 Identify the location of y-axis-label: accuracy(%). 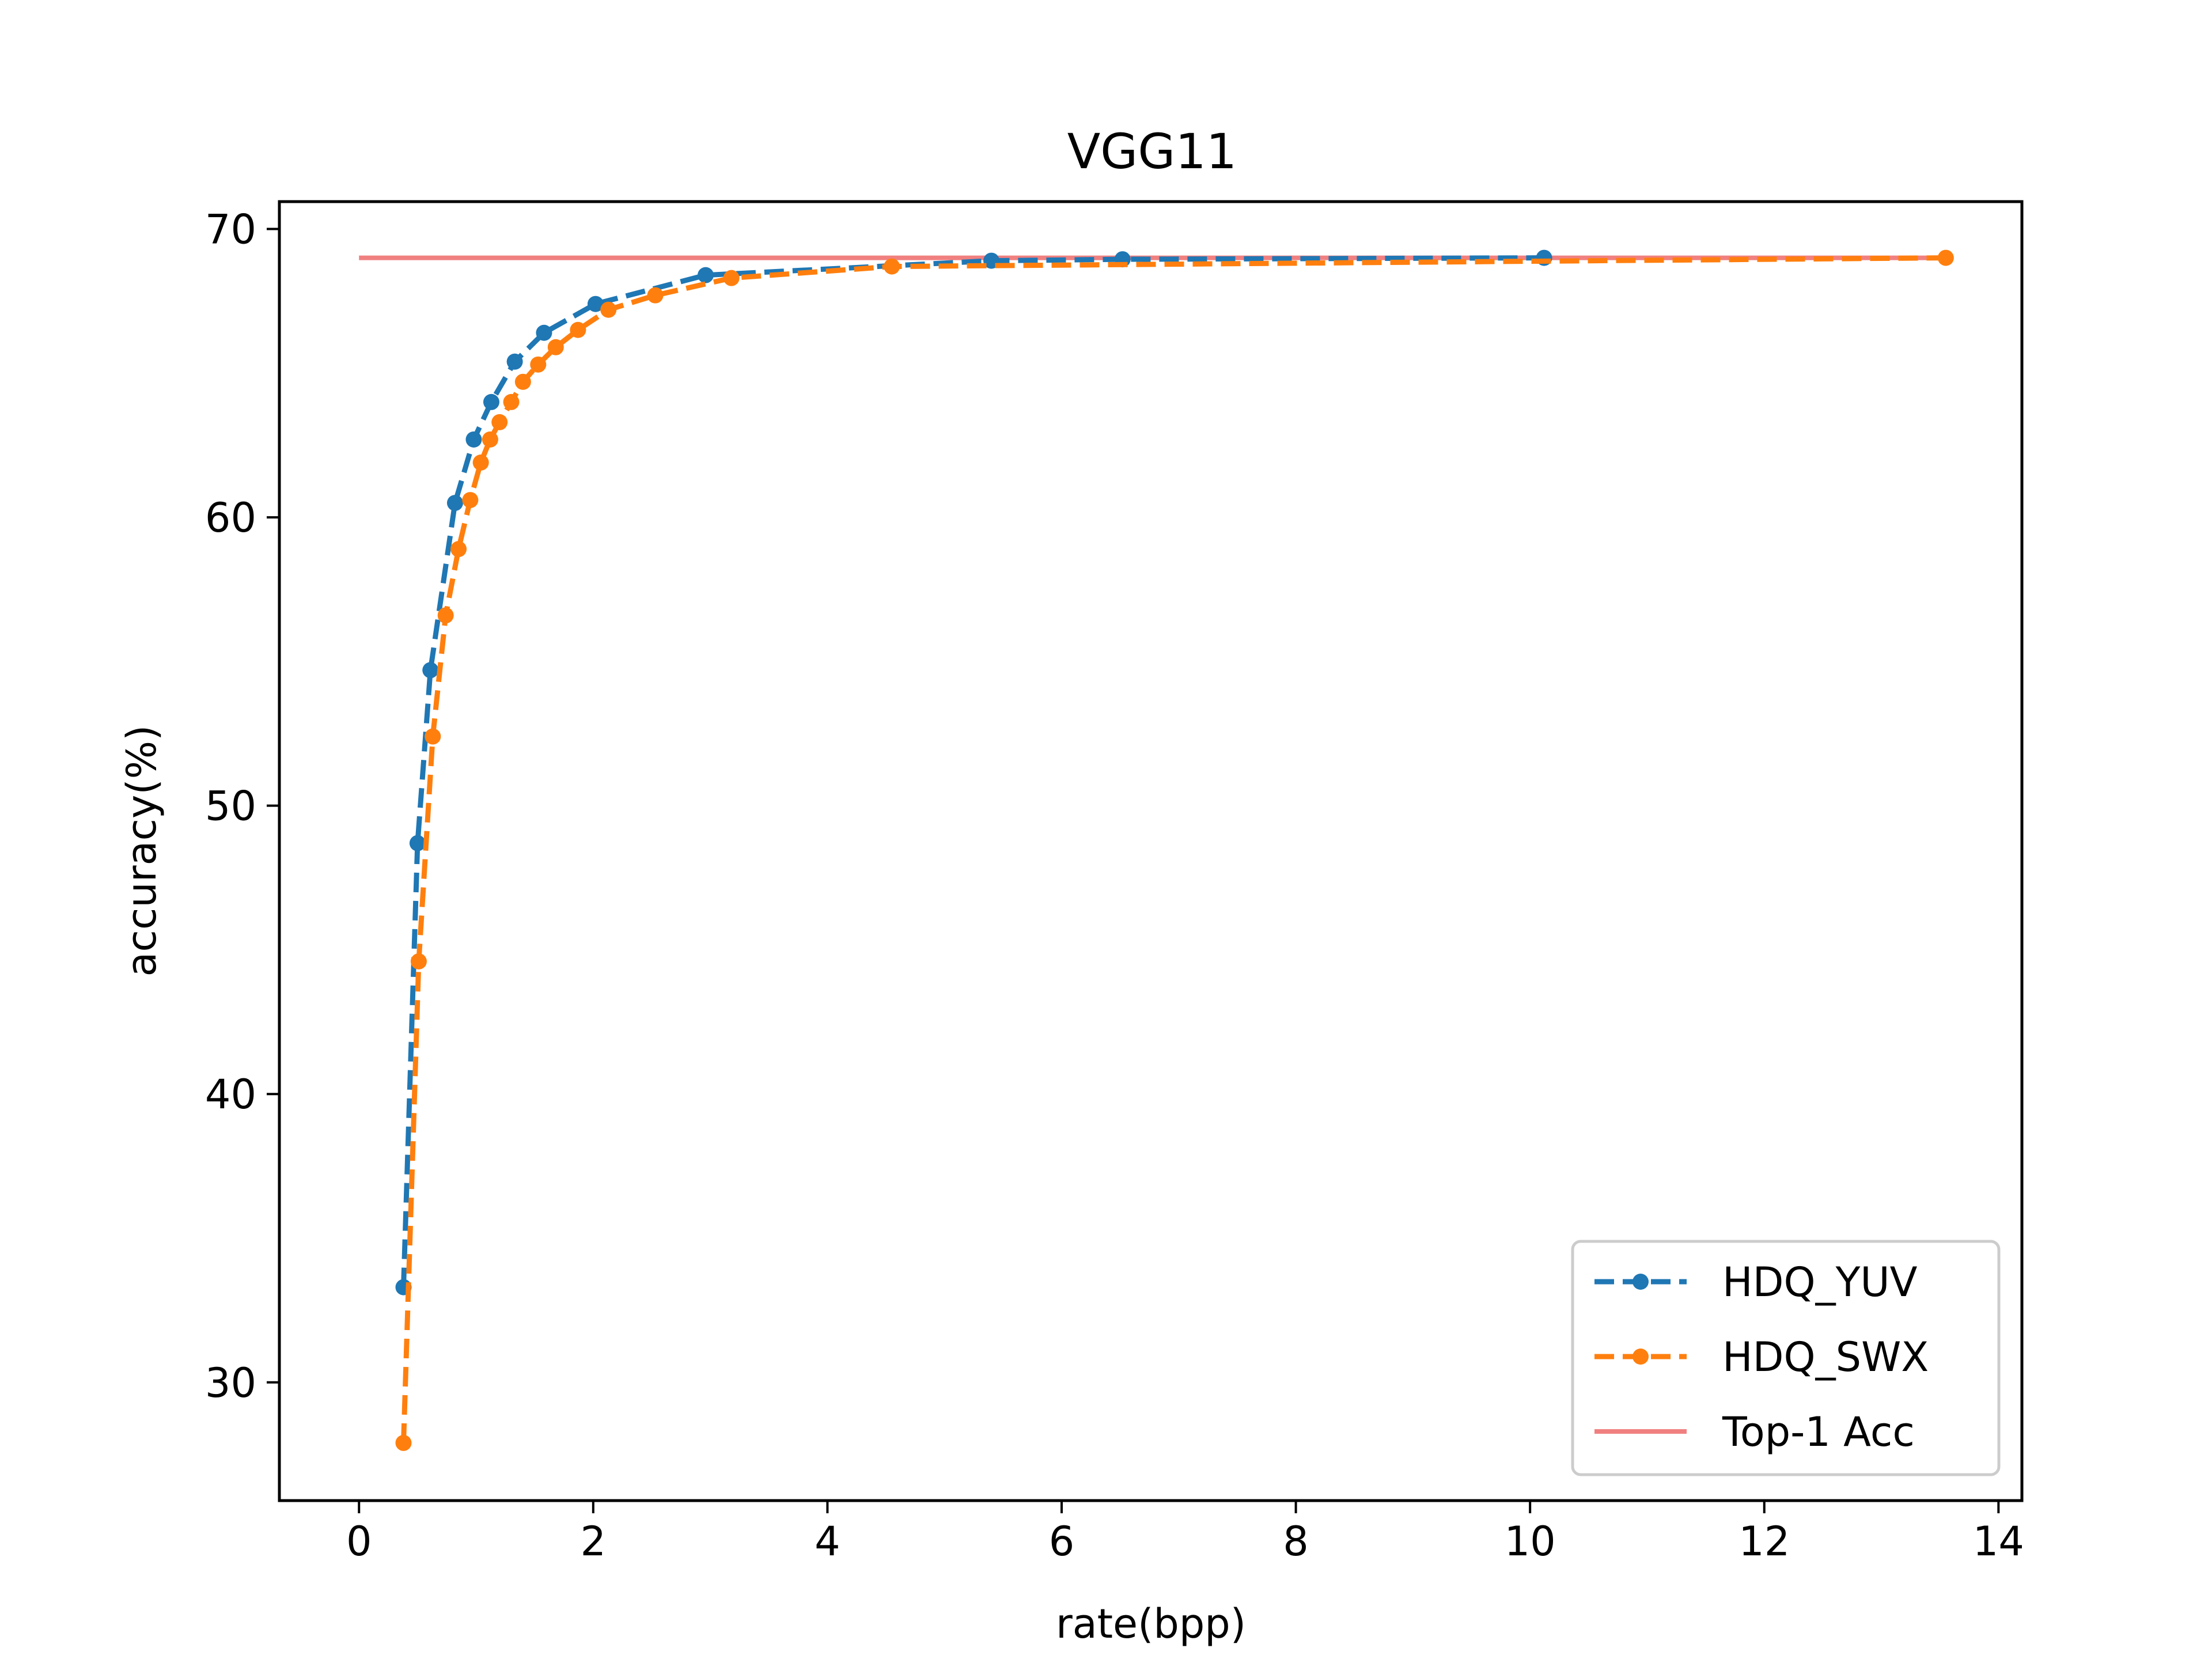
(141, 851).